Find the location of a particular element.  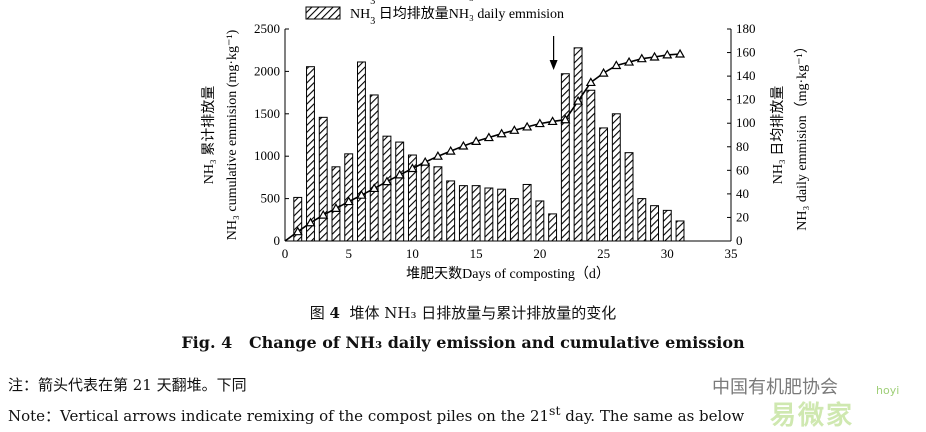

y-left-tick-label: 0 is located at coordinates (277, 240).